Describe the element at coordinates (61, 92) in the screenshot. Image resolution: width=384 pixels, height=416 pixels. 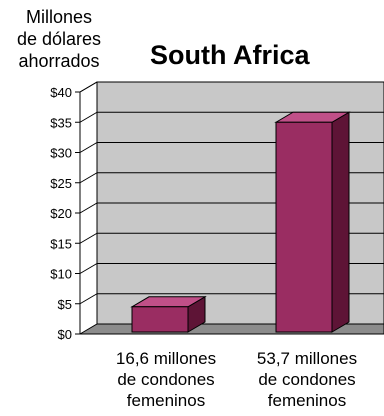
I see `y-tick-label: $40` at that location.